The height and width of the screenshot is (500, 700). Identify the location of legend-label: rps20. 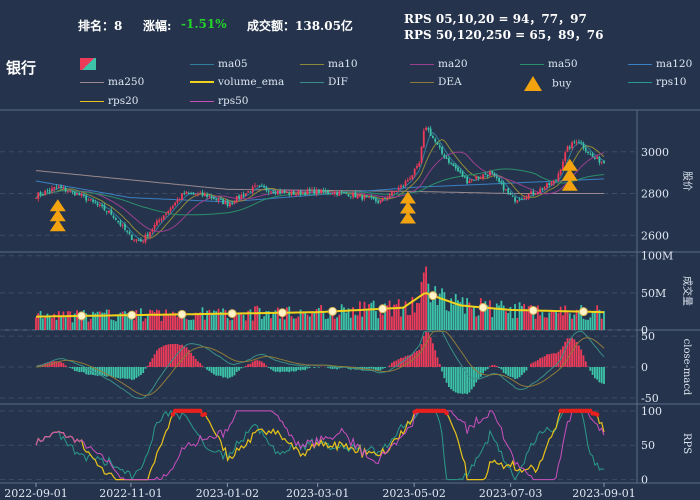
(123, 101).